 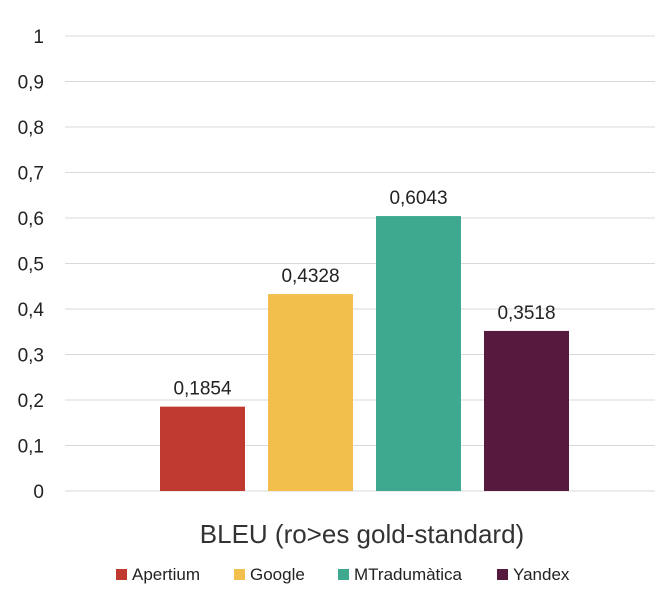 What do you see at coordinates (310, 276) in the screenshot?
I see `data-label: 0,4328` at bounding box center [310, 276].